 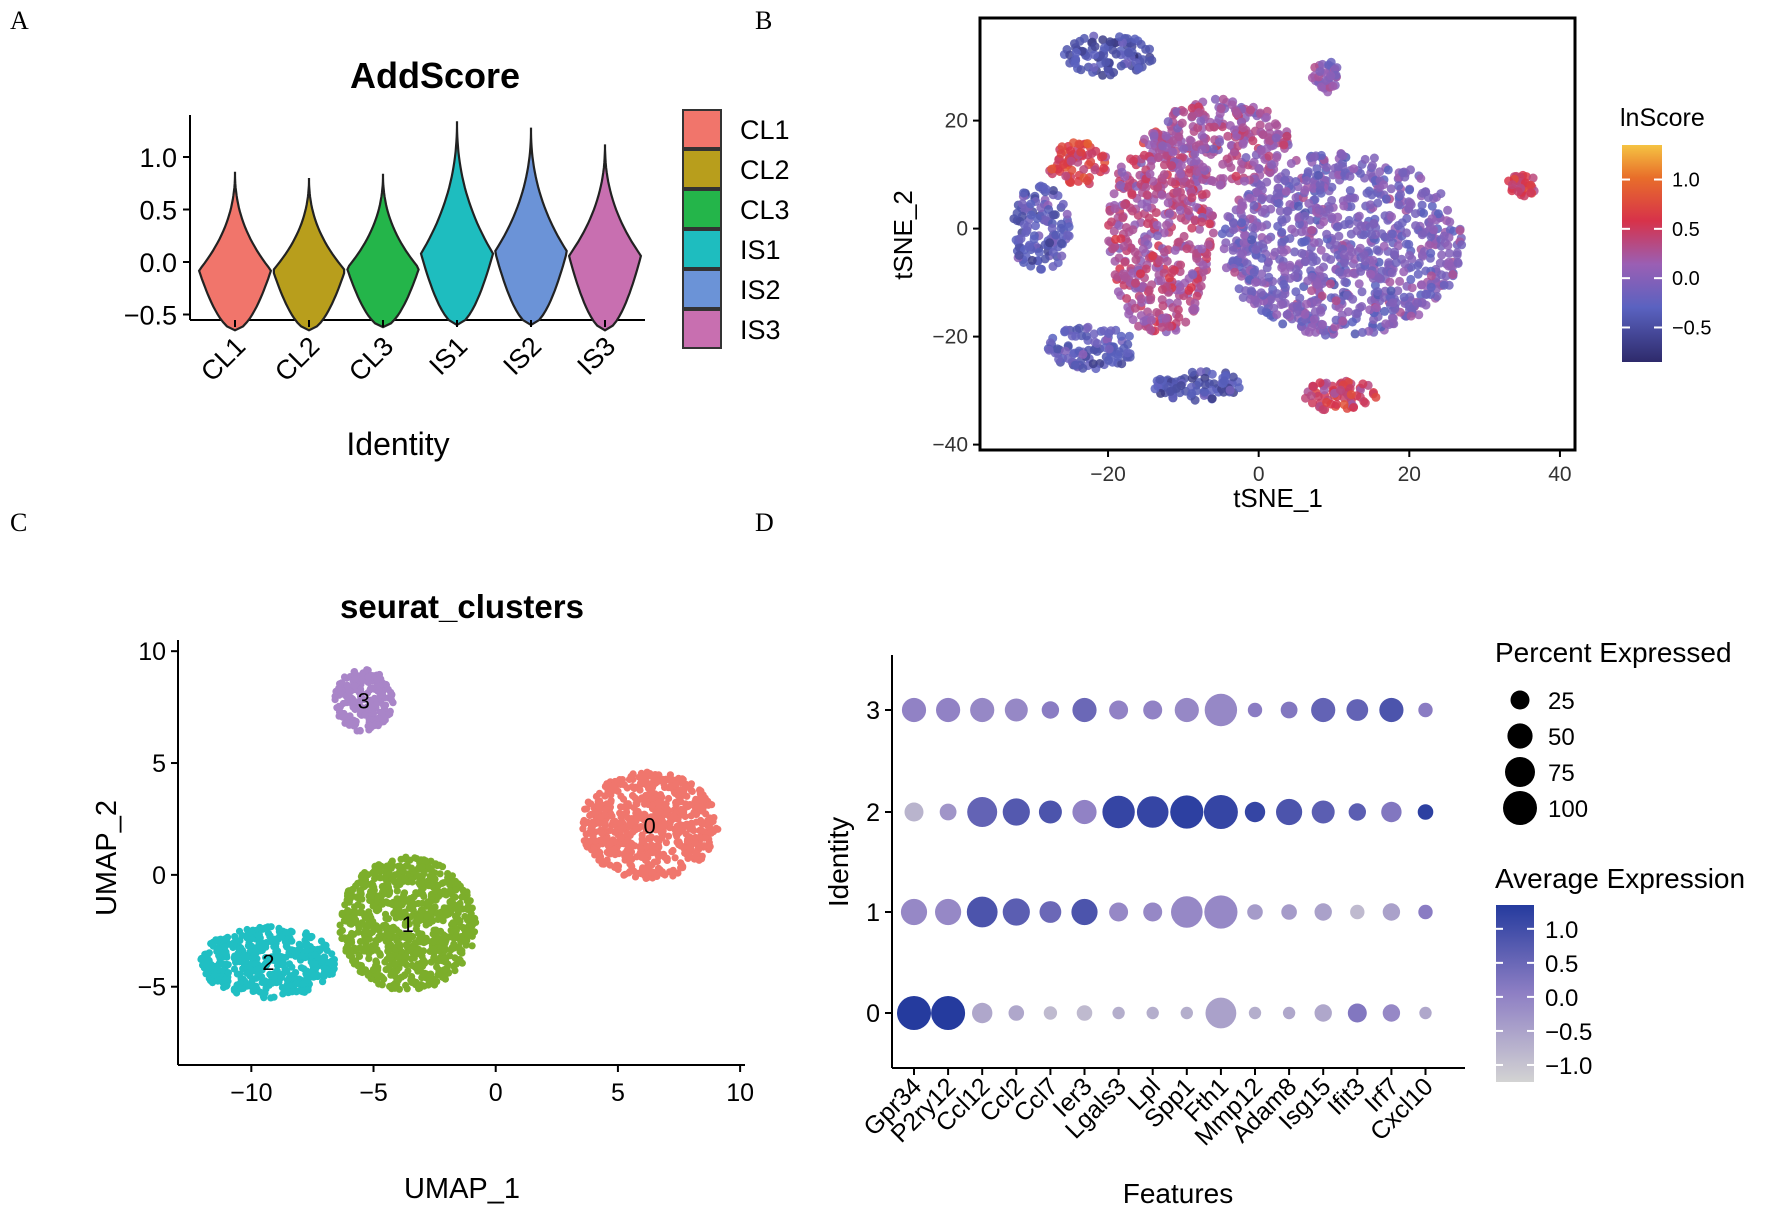 I want to click on panel-a-ytick-label: −0.5, so click(x=150, y=316).